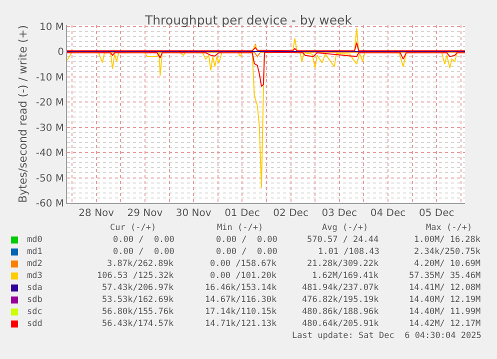  I want to click on y-tick-label: 0, so click(61, 52).